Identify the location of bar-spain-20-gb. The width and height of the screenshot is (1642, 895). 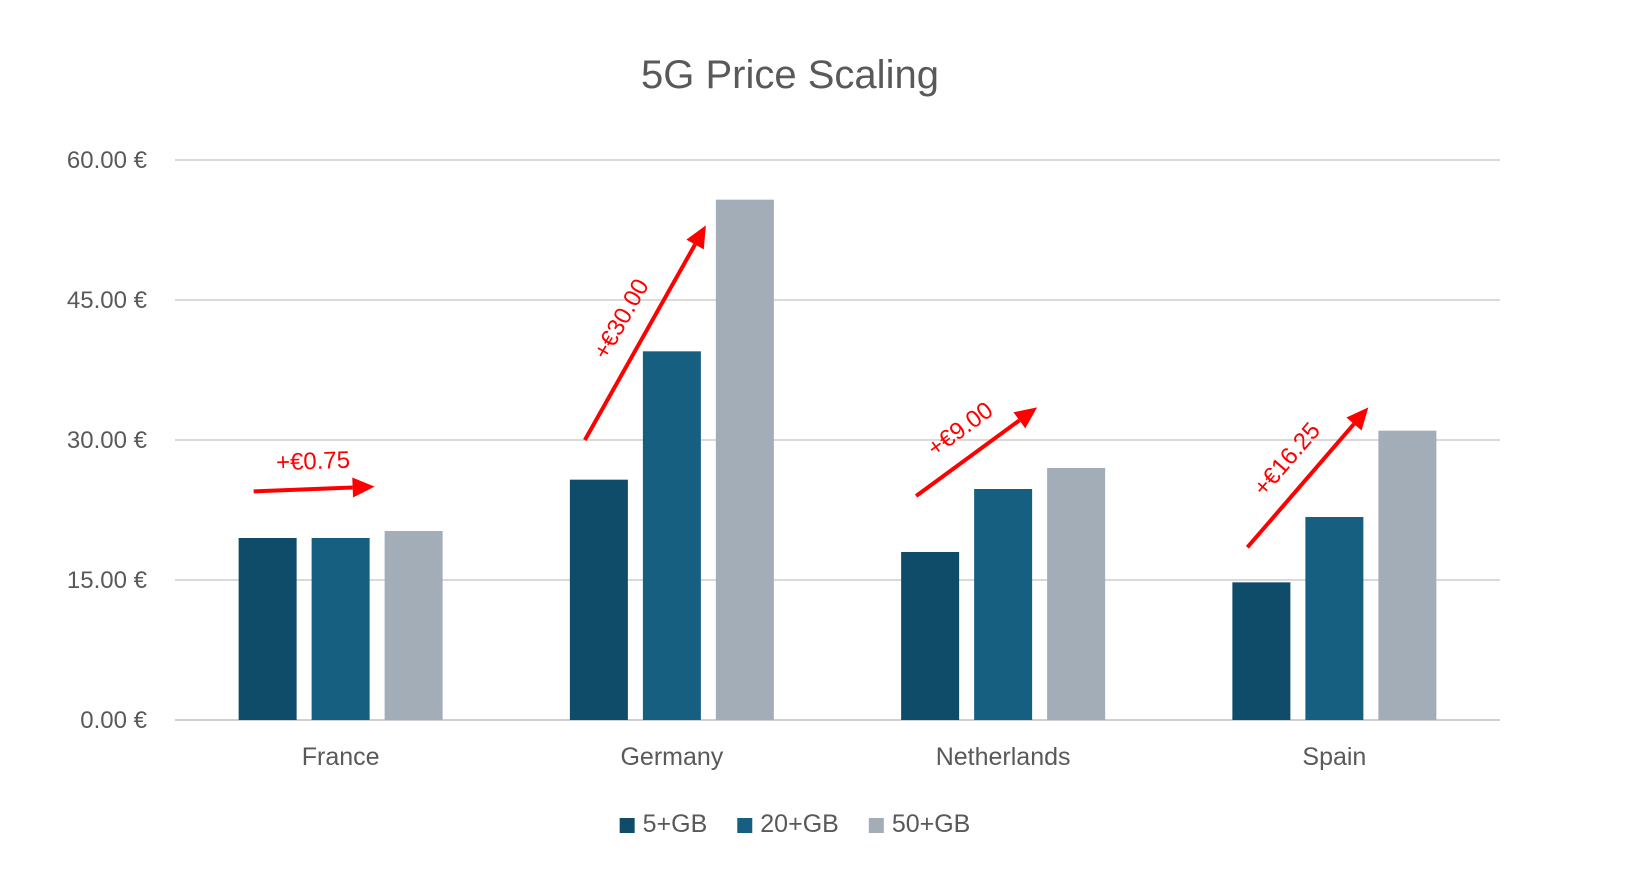
(1334, 618).